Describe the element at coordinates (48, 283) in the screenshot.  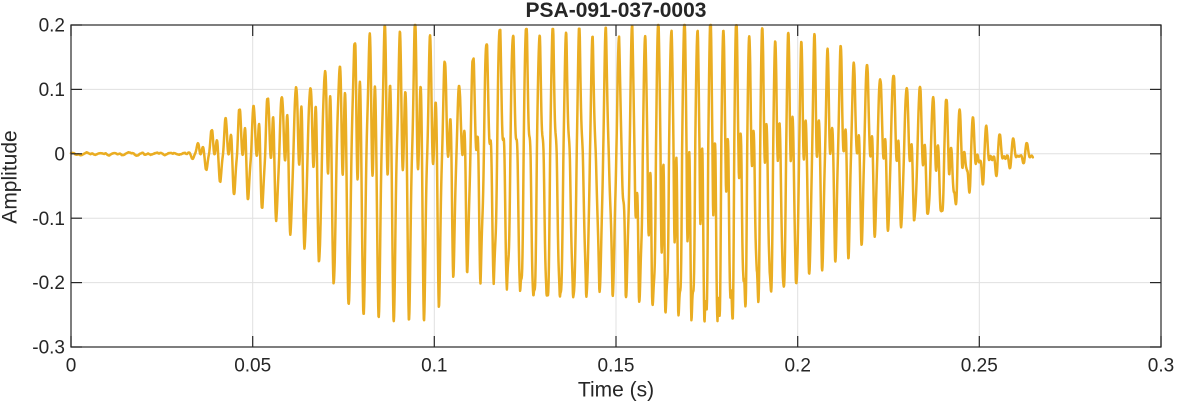
I see `svg-text: -0.2` at that location.